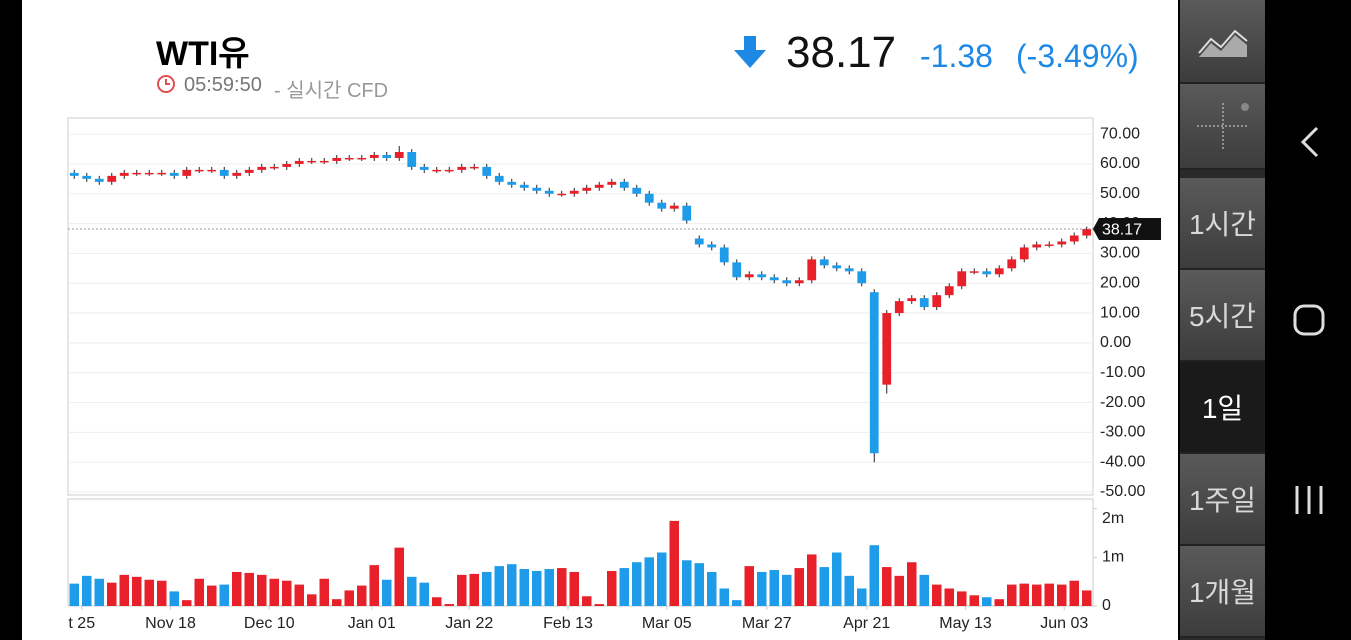  I want to click on y-tick-label: -20.00, so click(1122, 402).